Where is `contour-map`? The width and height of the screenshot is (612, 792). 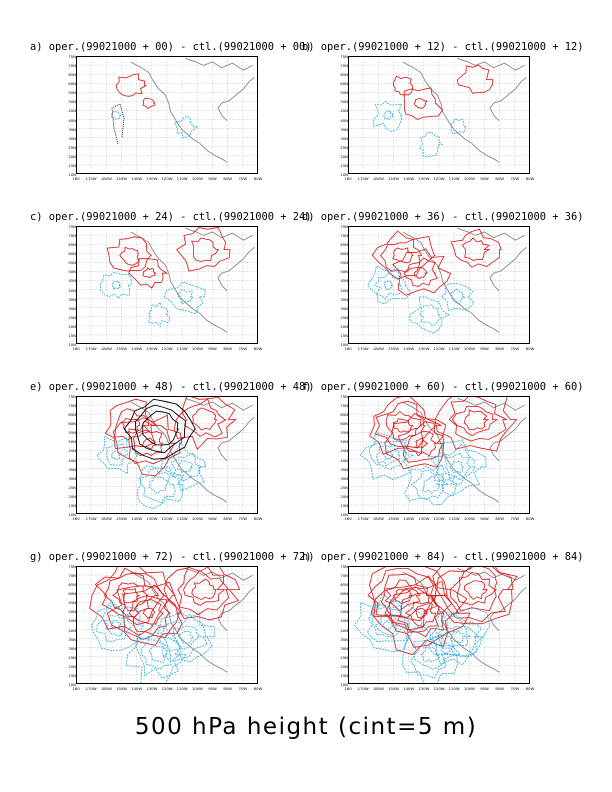 contour-map is located at coordinates (167, 625).